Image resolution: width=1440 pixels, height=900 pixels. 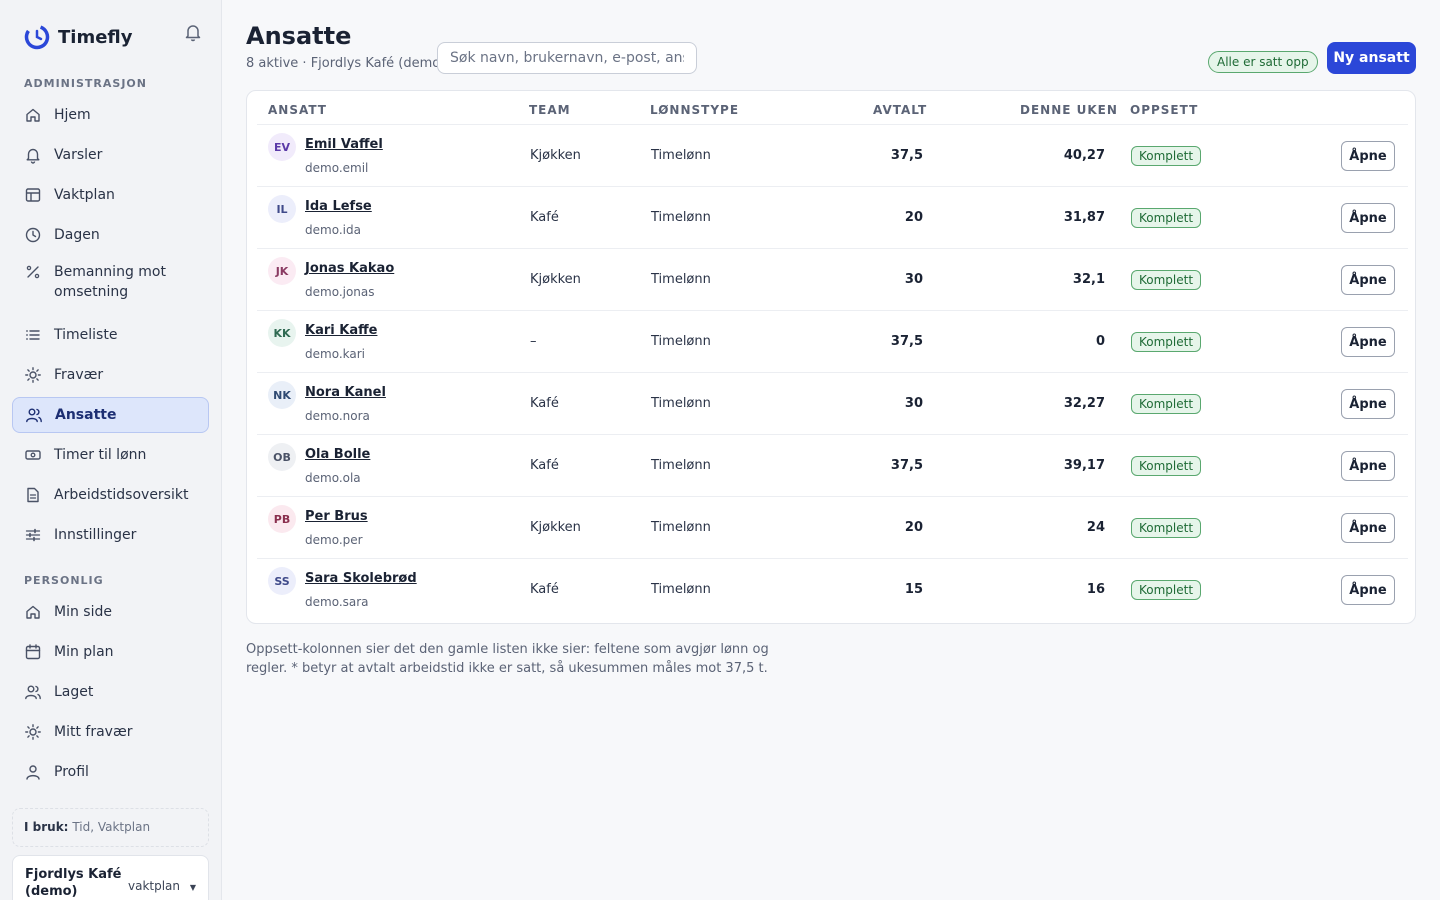 What do you see at coordinates (33, 612) in the screenshot?
I see `home-icon` at bounding box center [33, 612].